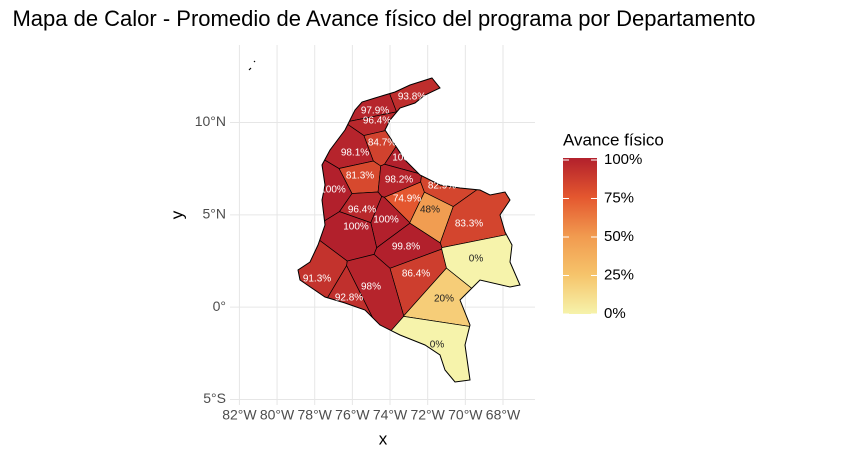 This screenshot has width=855, height=460. I want to click on y-tick-label: 10°N, so click(210, 121).